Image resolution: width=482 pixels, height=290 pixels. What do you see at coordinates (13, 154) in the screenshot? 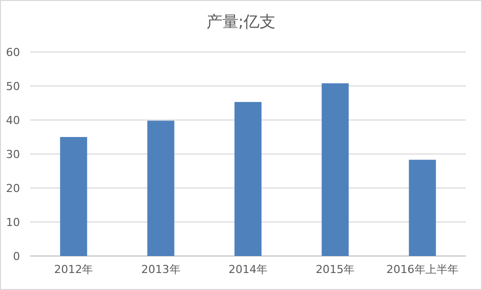
I see `y-tick-label: 30` at bounding box center [13, 154].